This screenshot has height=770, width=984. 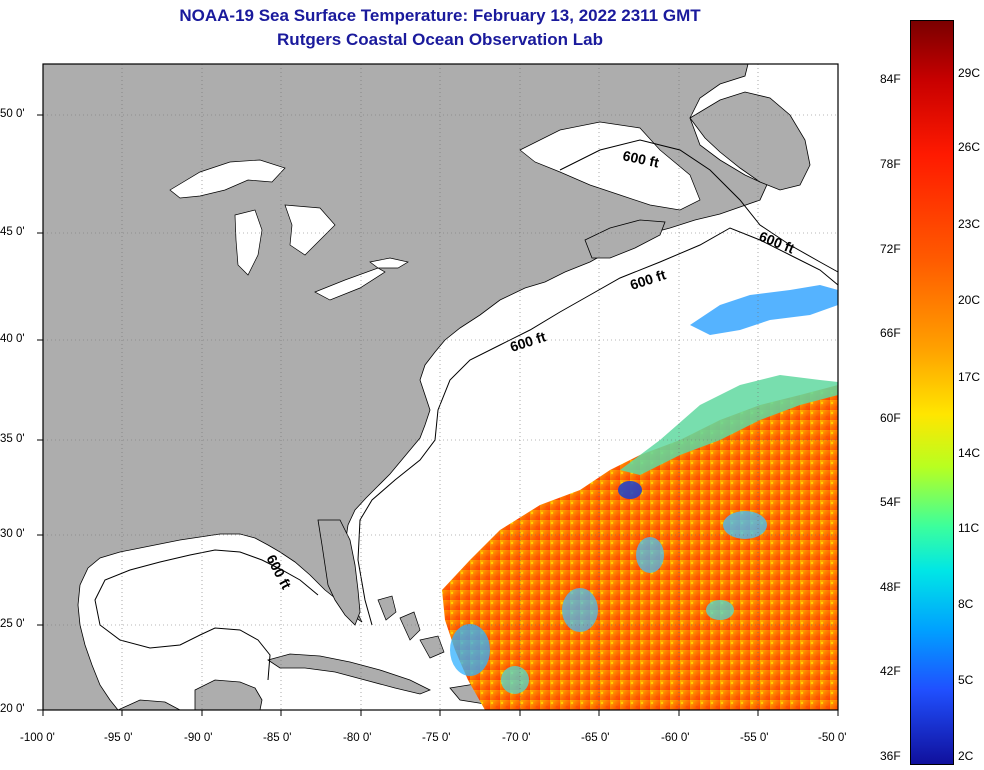 I want to click on lat-tick-25: 25 0', so click(x=12, y=624).